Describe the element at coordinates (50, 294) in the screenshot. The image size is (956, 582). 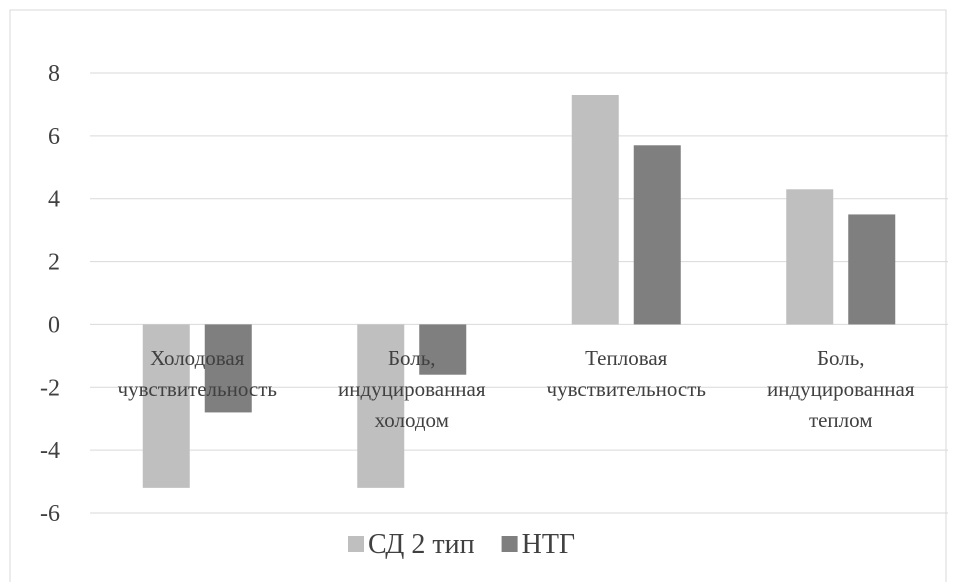
I see `y-axis-ticks: 8 6 4 2 0 -2 -4 -6` at that location.